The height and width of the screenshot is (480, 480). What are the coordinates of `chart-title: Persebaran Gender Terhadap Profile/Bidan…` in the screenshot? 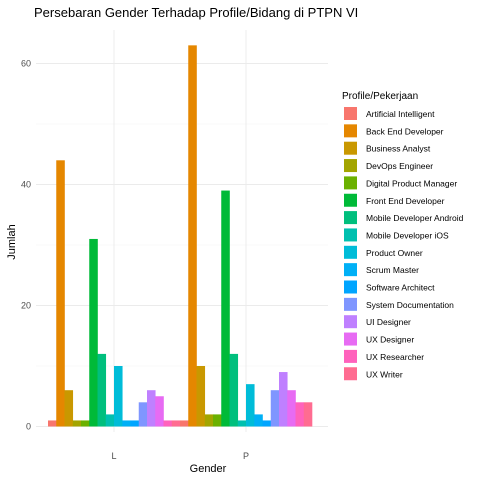 It's located at (196, 12).